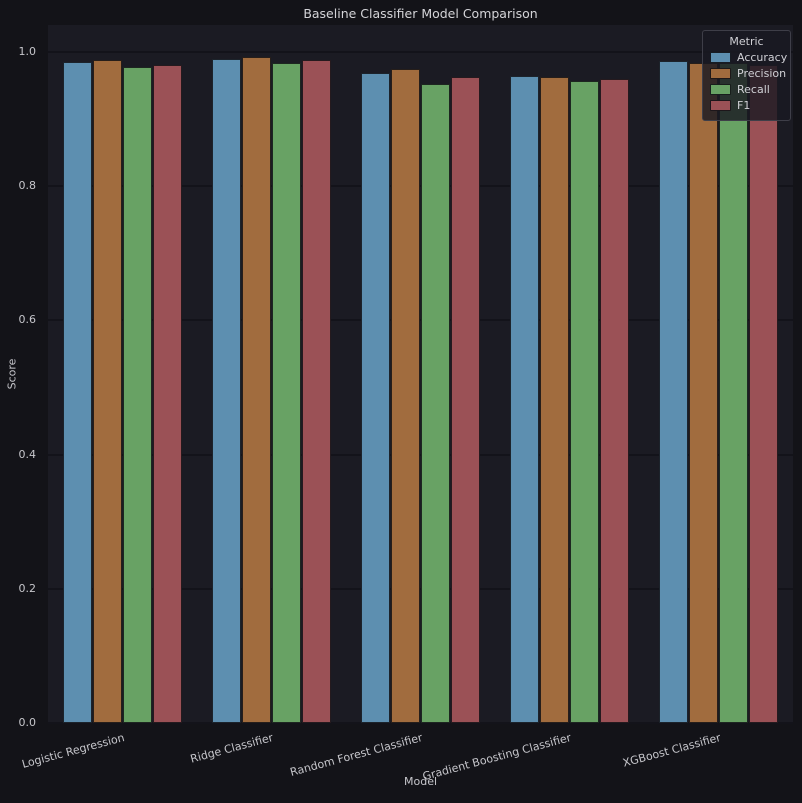 The image size is (802, 803). I want to click on legend-title: Metric, so click(746, 41).